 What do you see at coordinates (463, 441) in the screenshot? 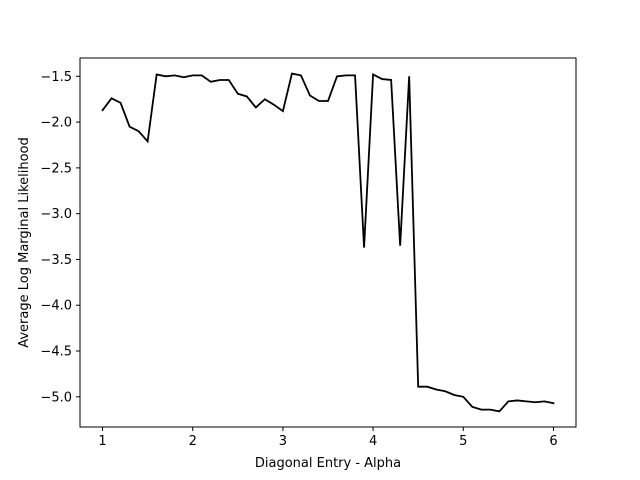
I see `x-tick-label: 5` at bounding box center [463, 441].